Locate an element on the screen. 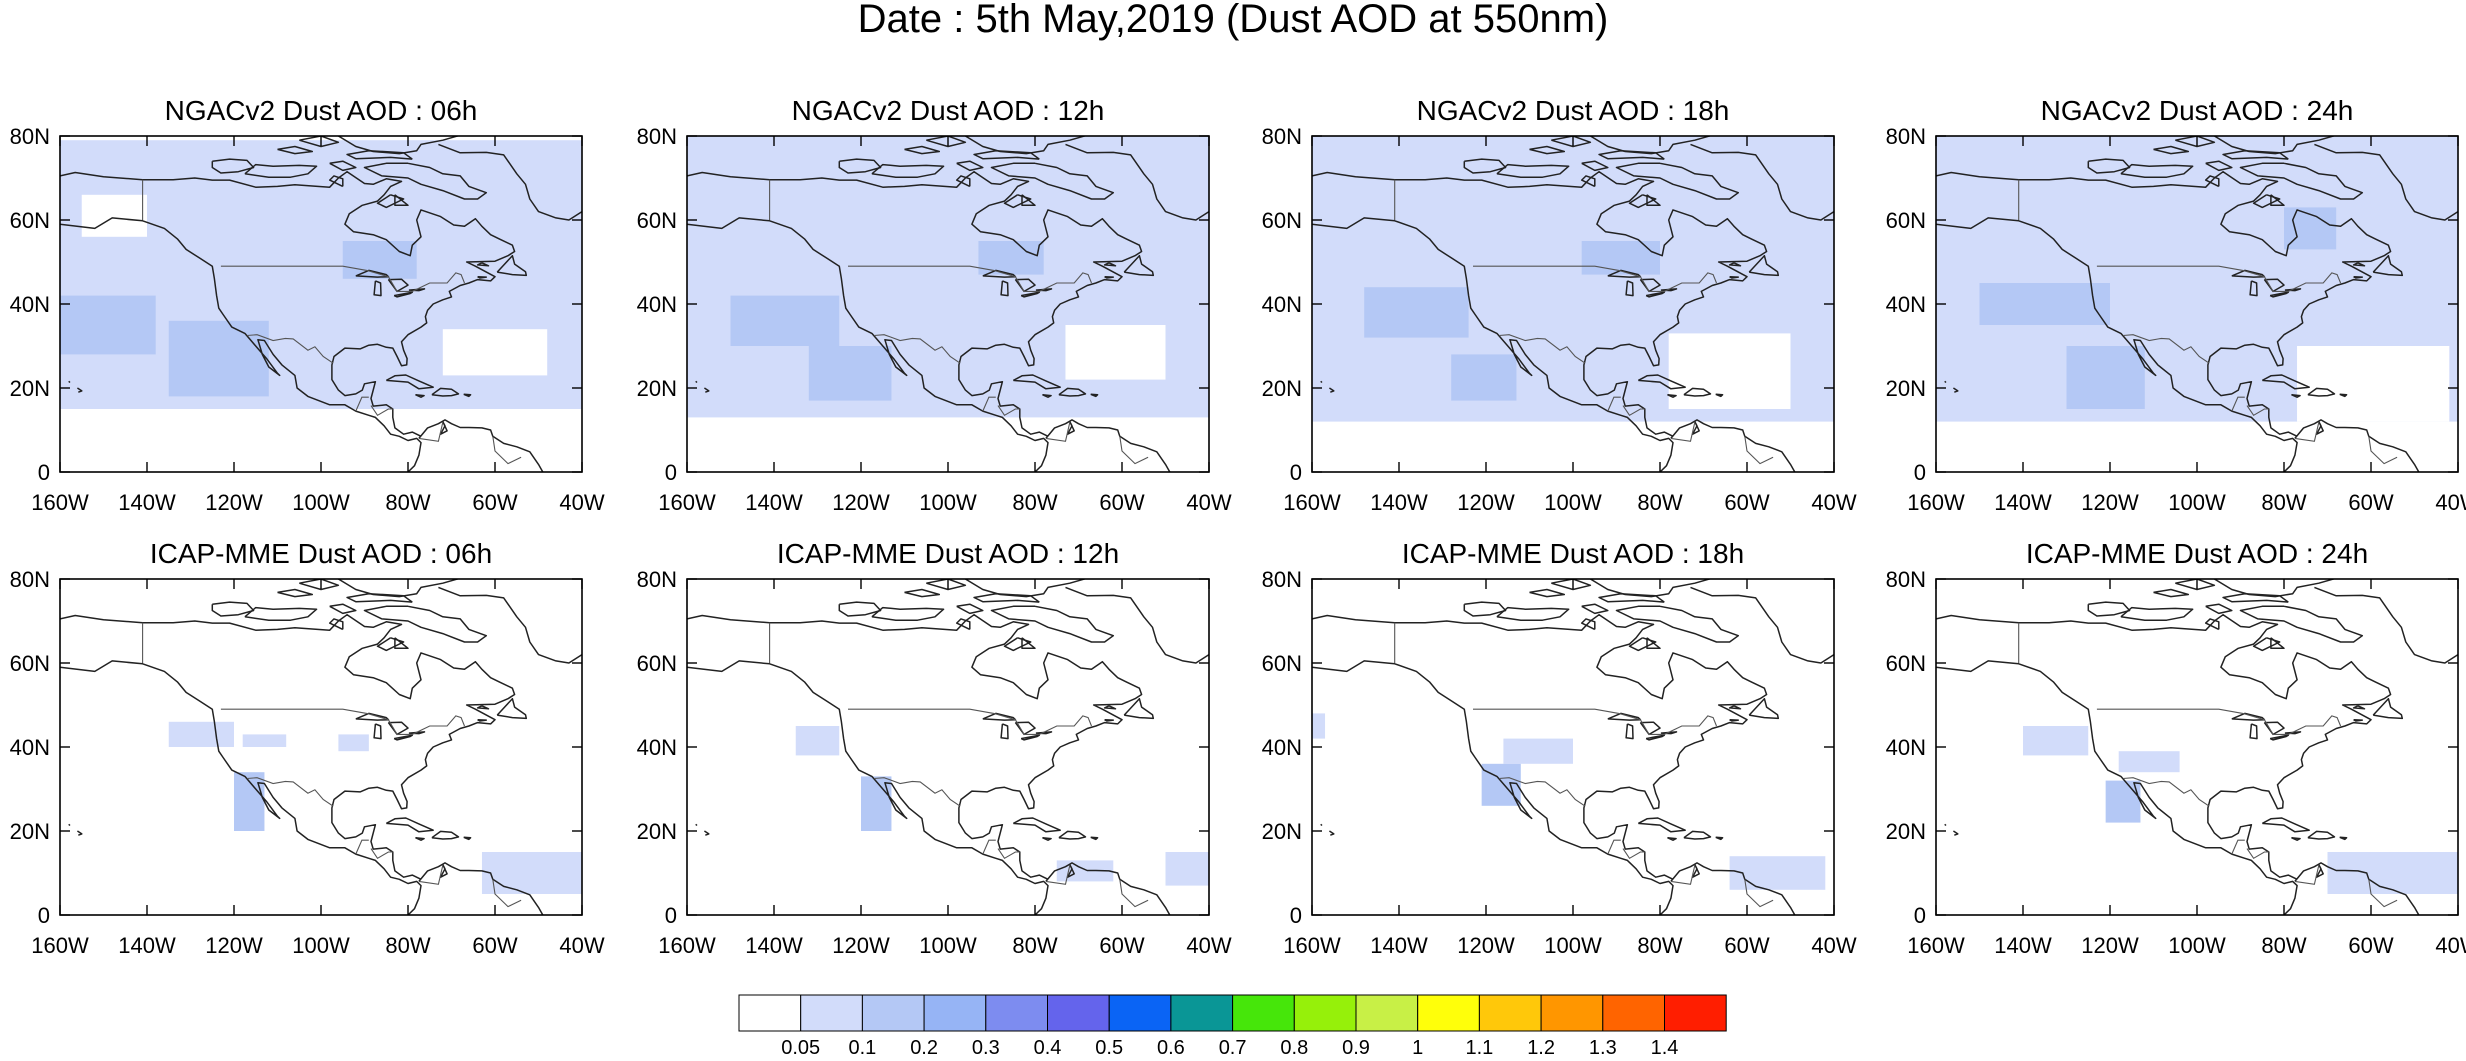 The image size is (2466, 1061). panel-title: ICAP-MME Dust AOD : 06h is located at coordinates (321, 553).